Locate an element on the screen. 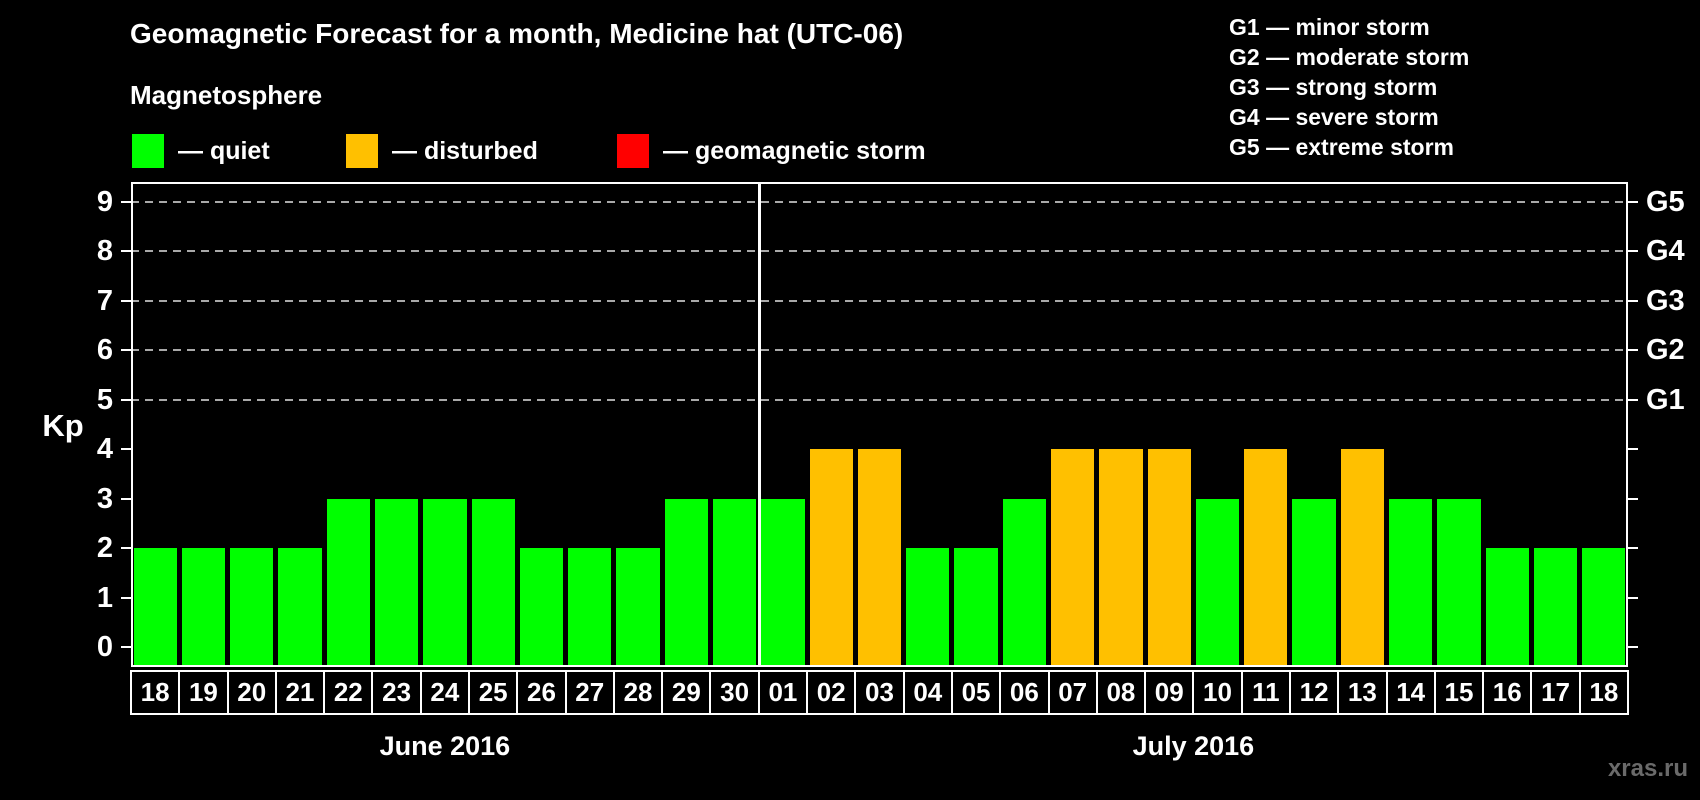 This screenshot has width=1700, height=800. day-label-cell: 23 is located at coordinates (396, 692).